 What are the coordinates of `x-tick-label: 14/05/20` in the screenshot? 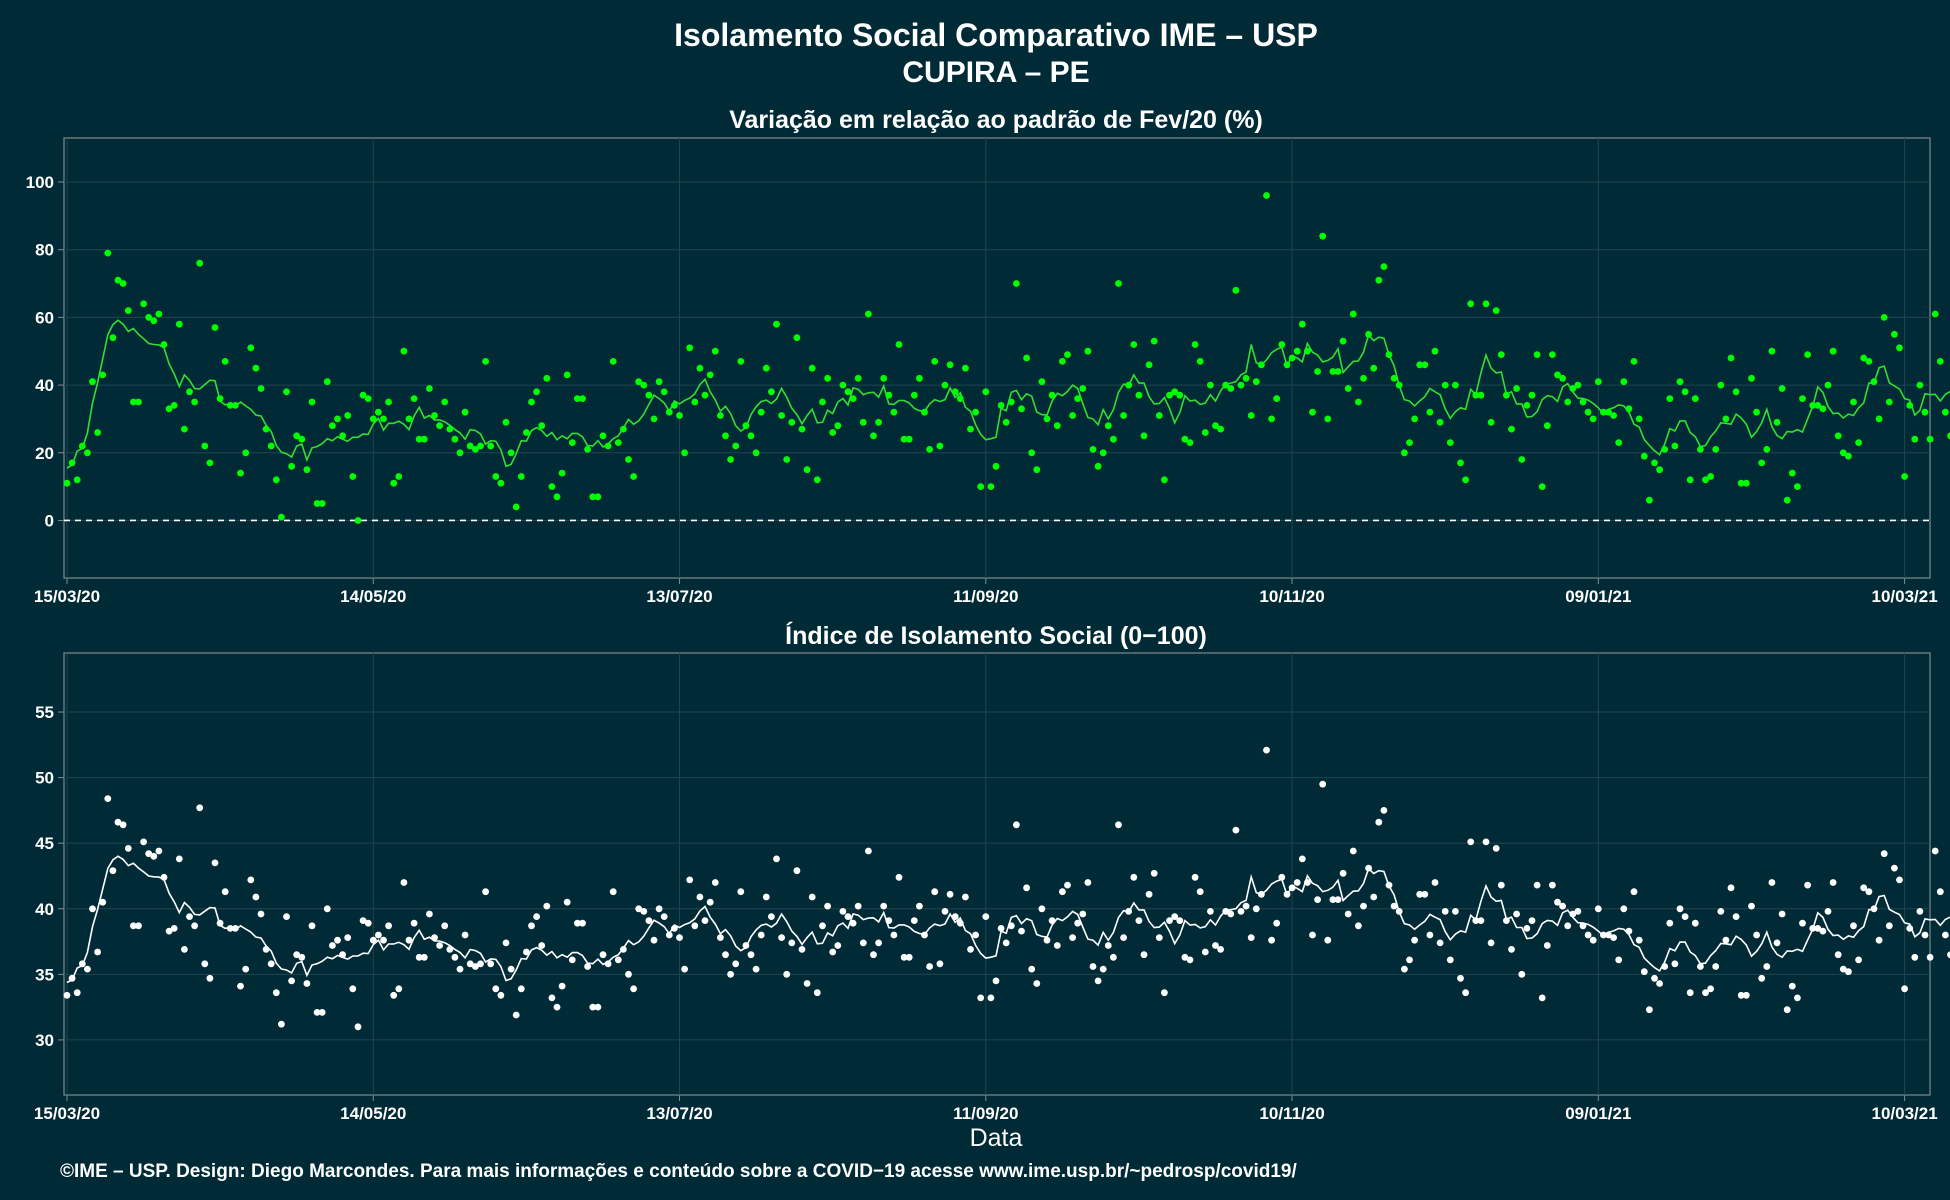 It's located at (373, 596).